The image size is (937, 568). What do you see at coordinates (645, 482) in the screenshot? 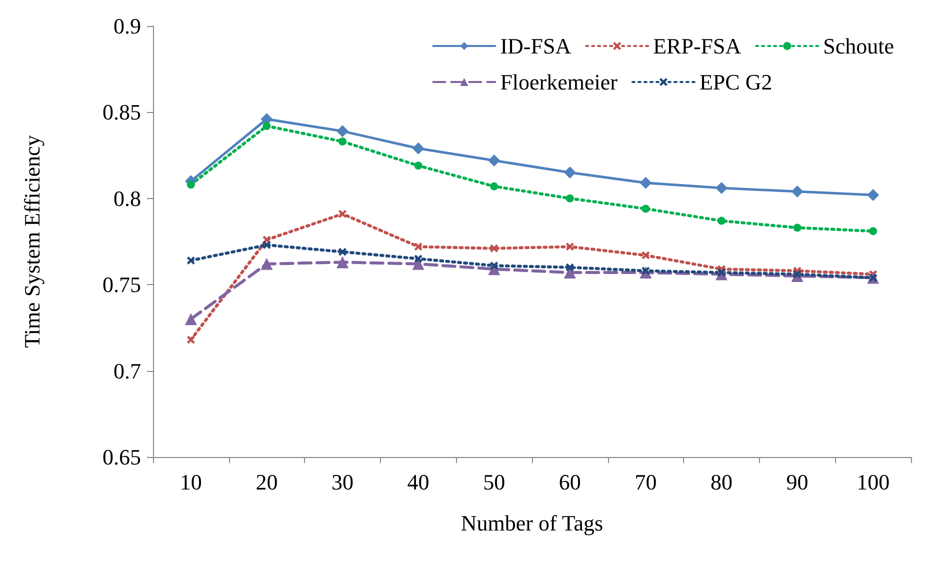
I see `x-tick-label: 70` at bounding box center [645, 482].